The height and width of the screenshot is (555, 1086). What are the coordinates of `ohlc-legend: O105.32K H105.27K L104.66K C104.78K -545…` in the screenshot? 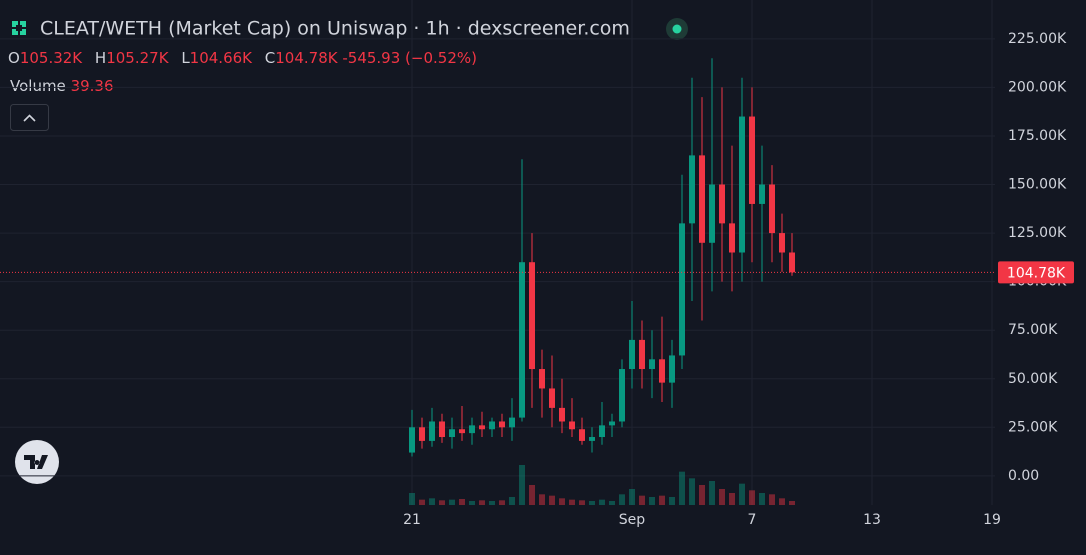 It's located at (242, 58).